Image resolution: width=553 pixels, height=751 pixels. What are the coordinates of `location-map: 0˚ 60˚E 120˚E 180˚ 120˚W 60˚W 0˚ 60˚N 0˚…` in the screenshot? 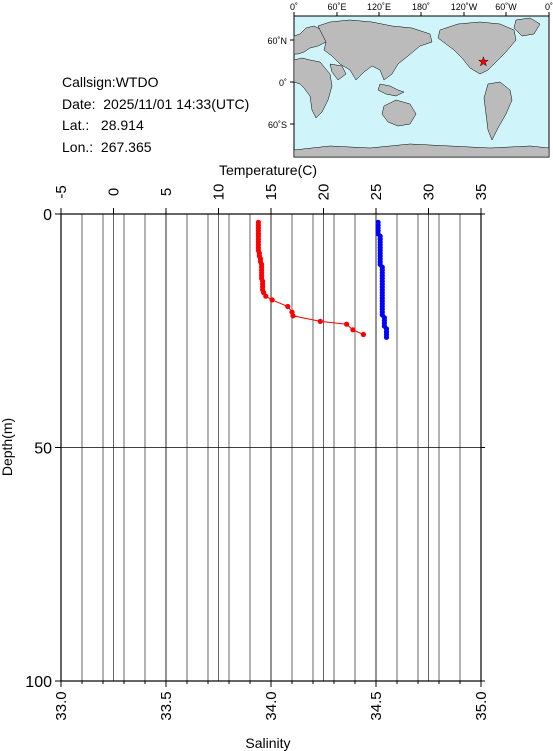 It's located at (410, 80).